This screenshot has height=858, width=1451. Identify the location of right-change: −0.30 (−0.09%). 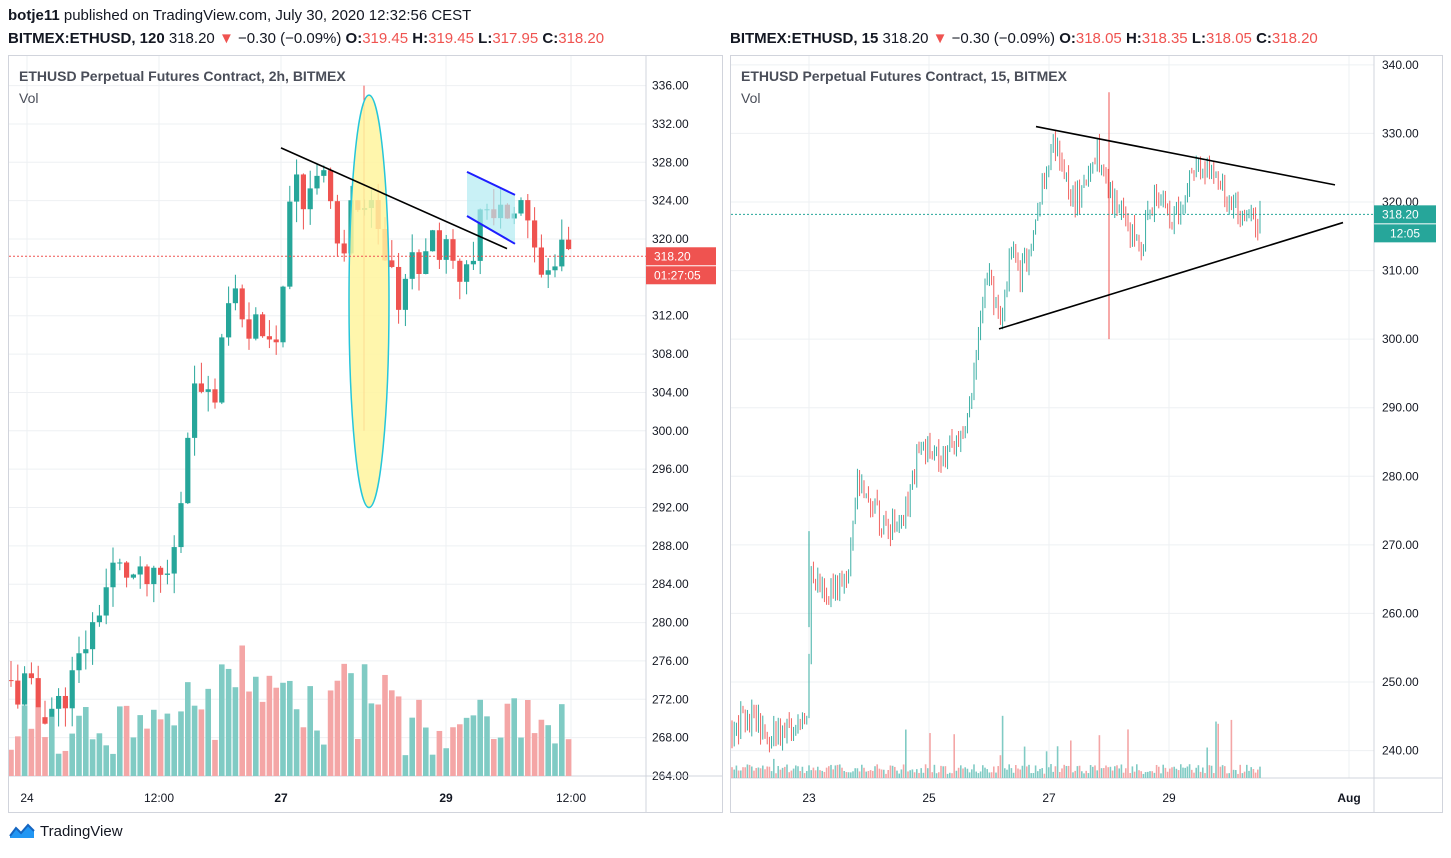
(1003, 38).